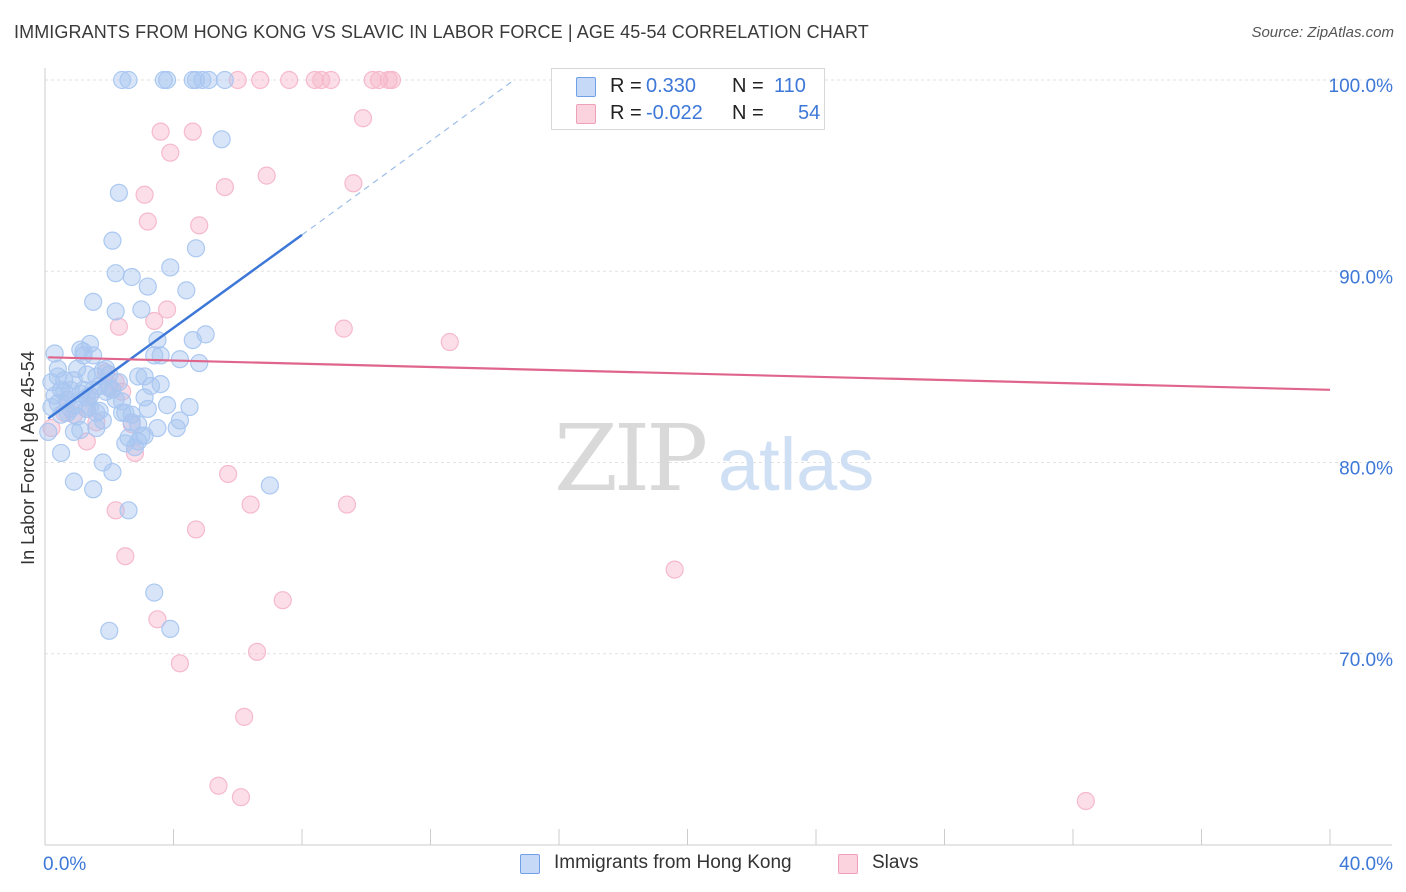 The height and width of the screenshot is (892, 1406). What do you see at coordinates (408, 157) in the screenshot?
I see `hong-kong-trend-extension` at bounding box center [408, 157].